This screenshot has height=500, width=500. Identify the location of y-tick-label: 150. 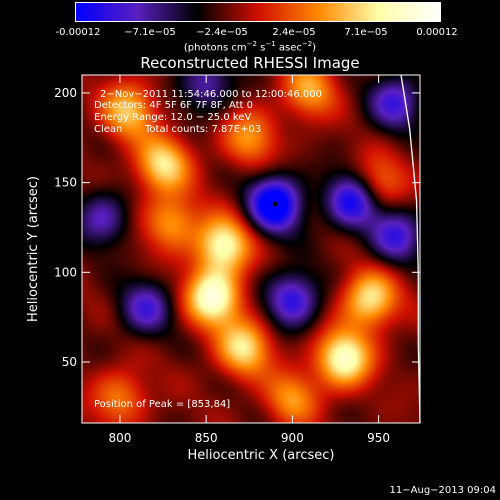
(65, 183).